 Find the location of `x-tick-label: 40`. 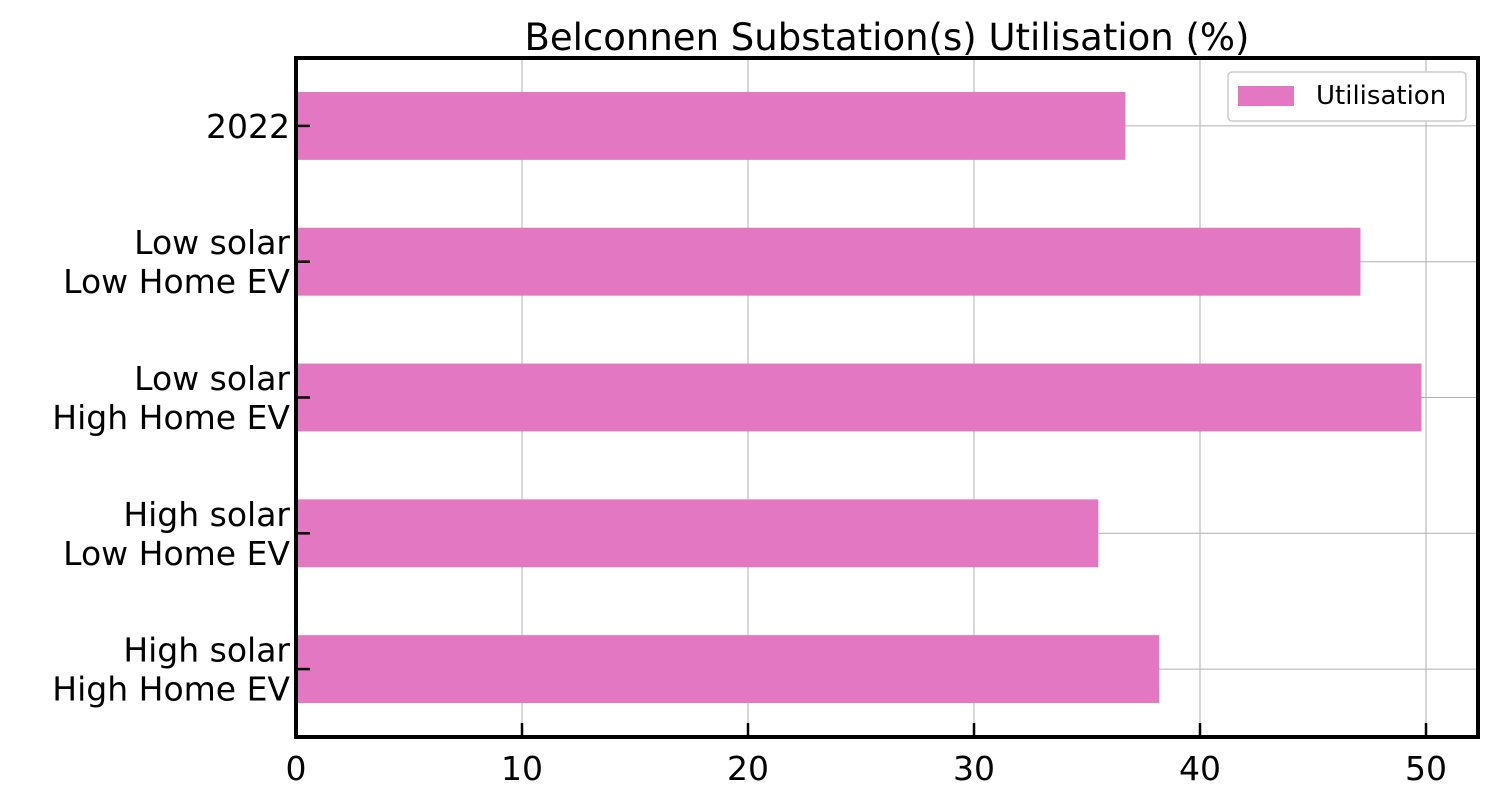

x-tick-label: 40 is located at coordinates (1200, 768).